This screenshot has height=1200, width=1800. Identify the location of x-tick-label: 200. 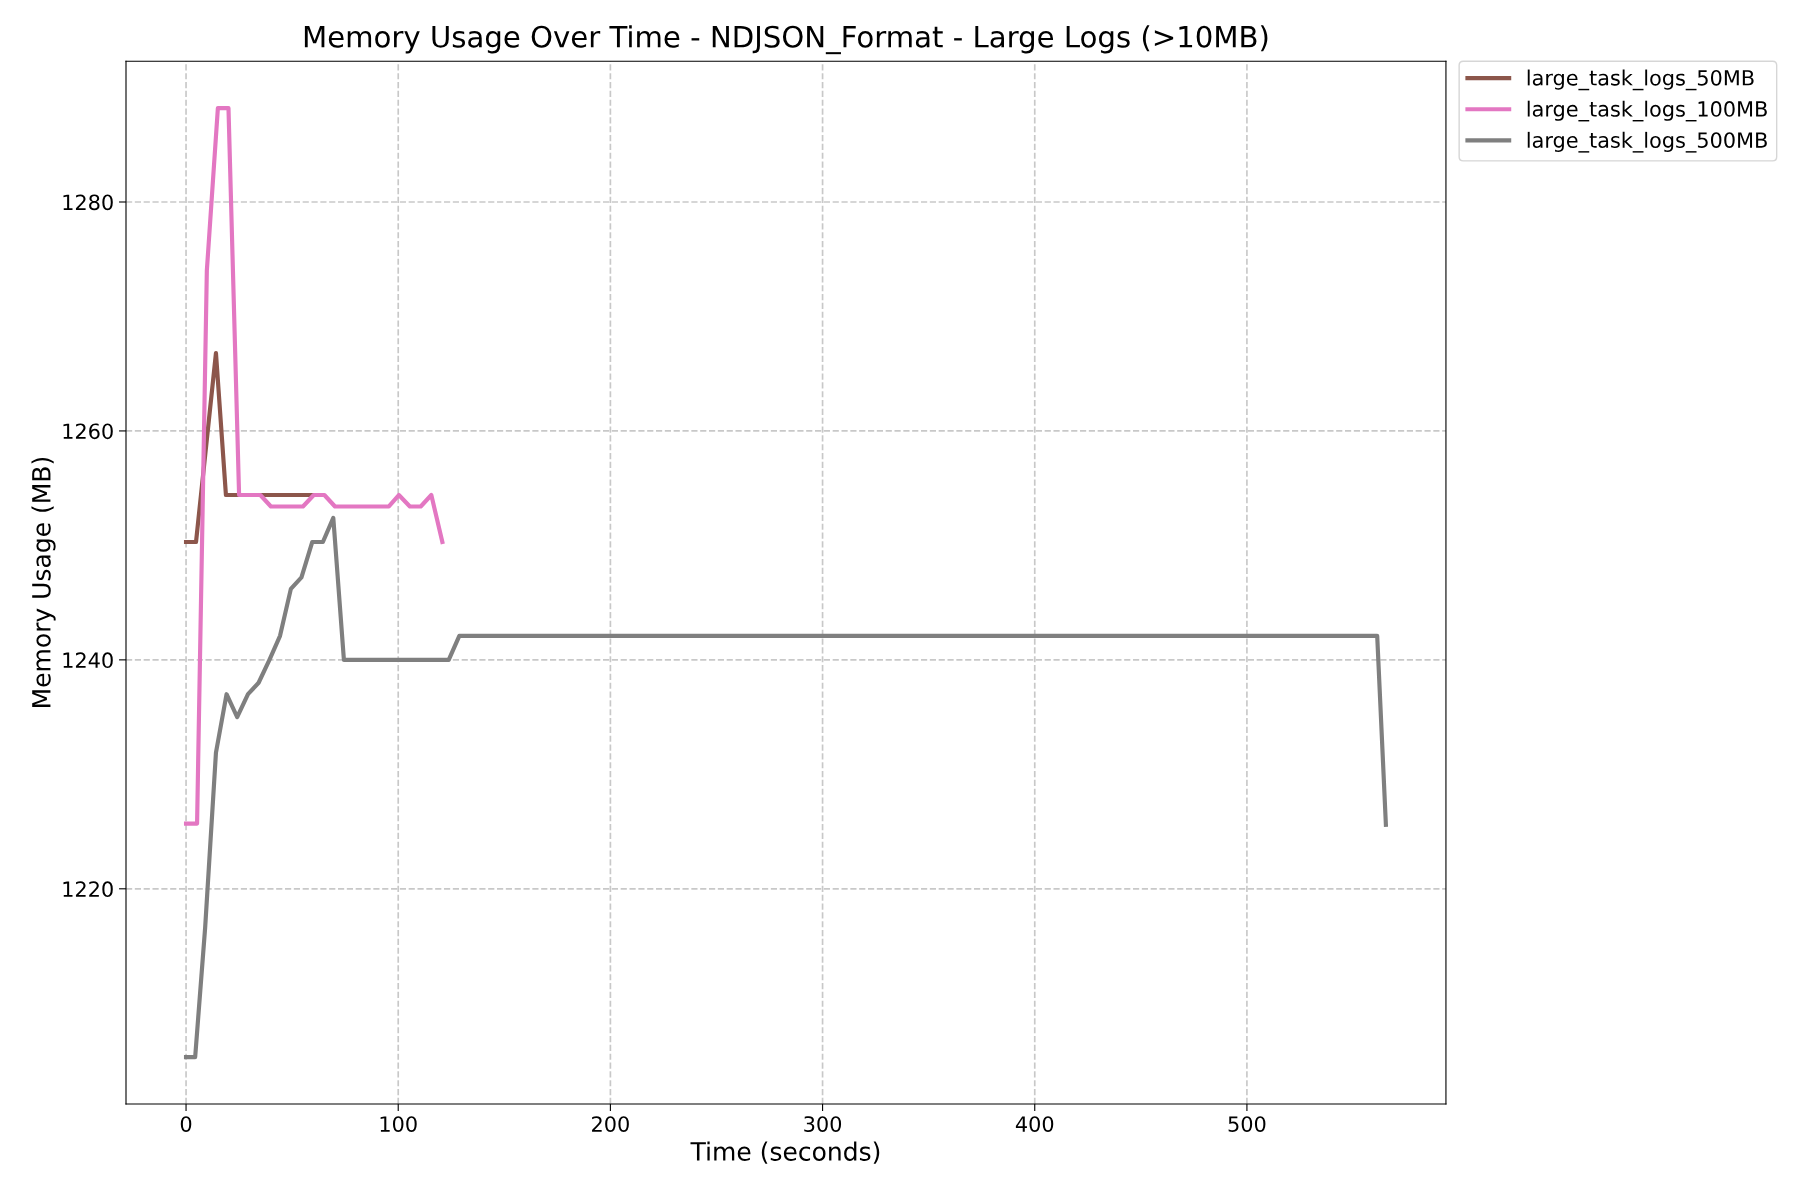
(610, 1124).